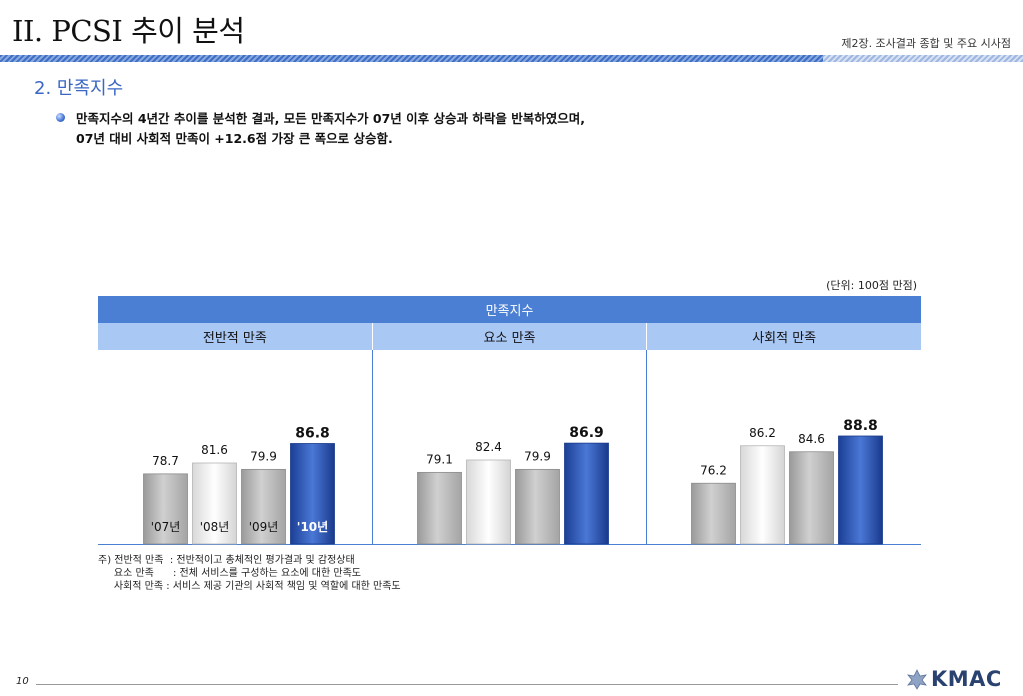 The height and width of the screenshot is (696, 1023). I want to click on value-label-2-2: 84.6, so click(811, 439).